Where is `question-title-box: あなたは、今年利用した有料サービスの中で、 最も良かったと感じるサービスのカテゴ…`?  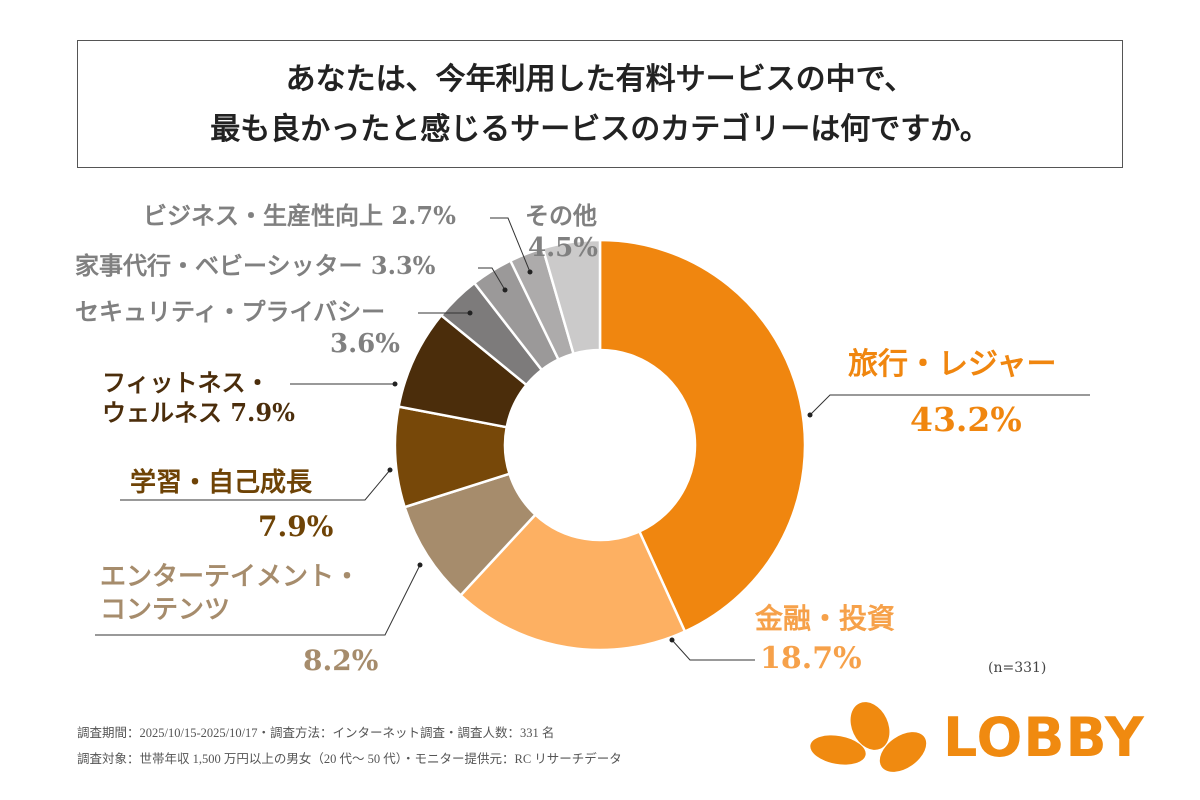
question-title-box: あなたは、今年利用した有料サービスの中で、 最も良かったと感じるサービスのカテゴ… is located at coordinates (600, 104).